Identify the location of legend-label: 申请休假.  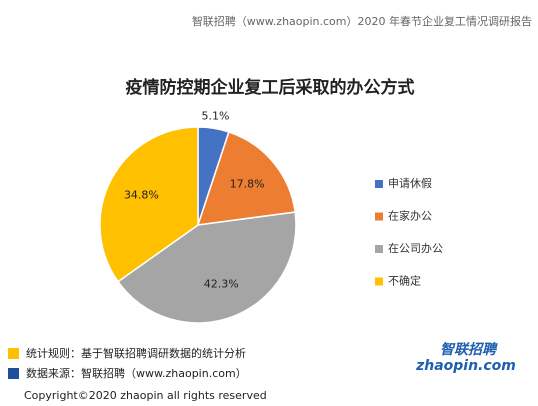
(410, 183).